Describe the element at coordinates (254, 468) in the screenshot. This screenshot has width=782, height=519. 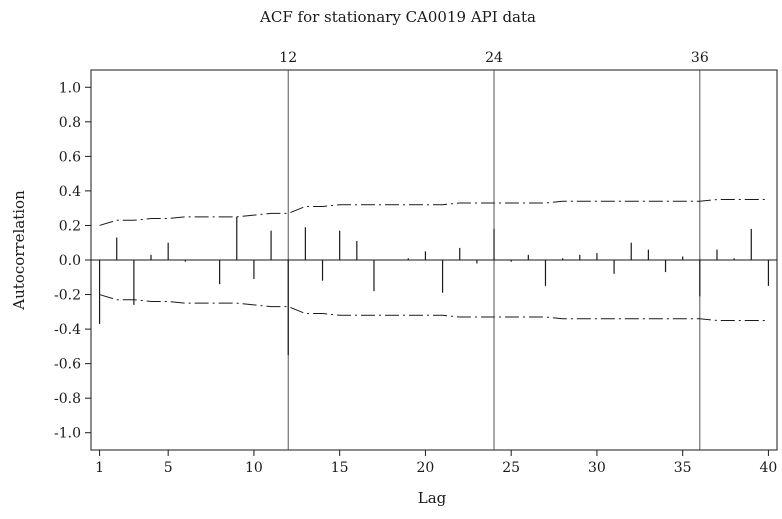
I see `x-tick-label: 10` at that location.